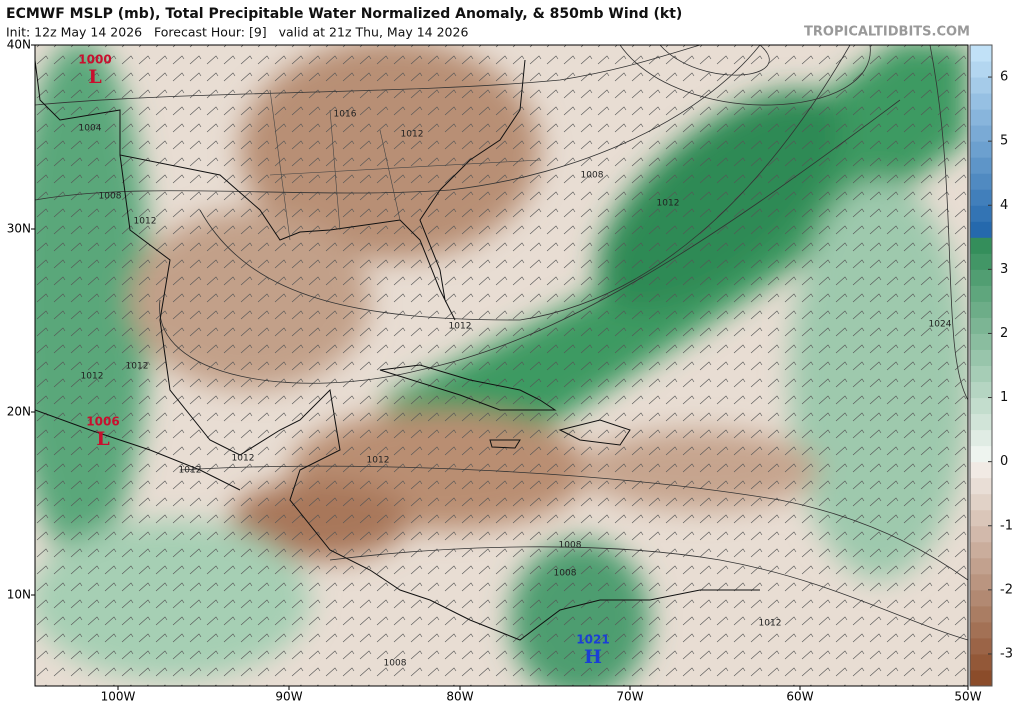 The image size is (1024, 706). What do you see at coordinates (118, 697) in the screenshot?
I see `lon-label: 100W` at bounding box center [118, 697].